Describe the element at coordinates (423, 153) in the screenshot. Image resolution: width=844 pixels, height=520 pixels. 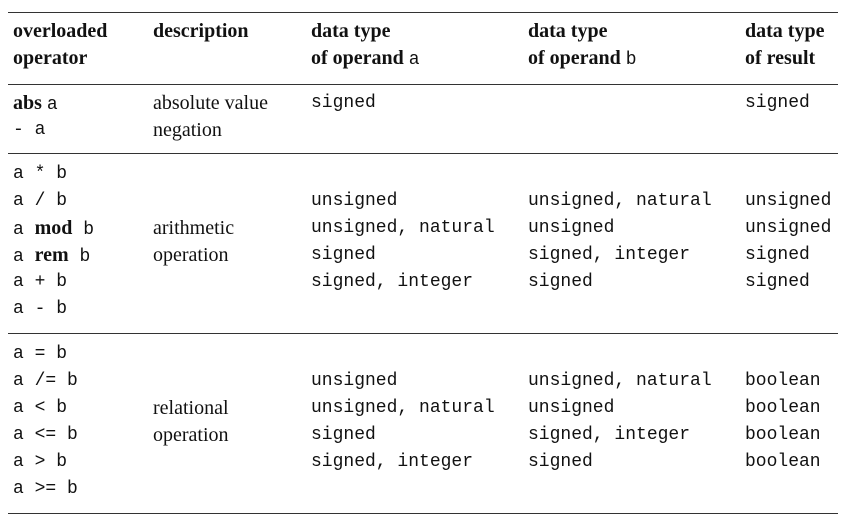
I see `group1-bottom-rule` at that location.